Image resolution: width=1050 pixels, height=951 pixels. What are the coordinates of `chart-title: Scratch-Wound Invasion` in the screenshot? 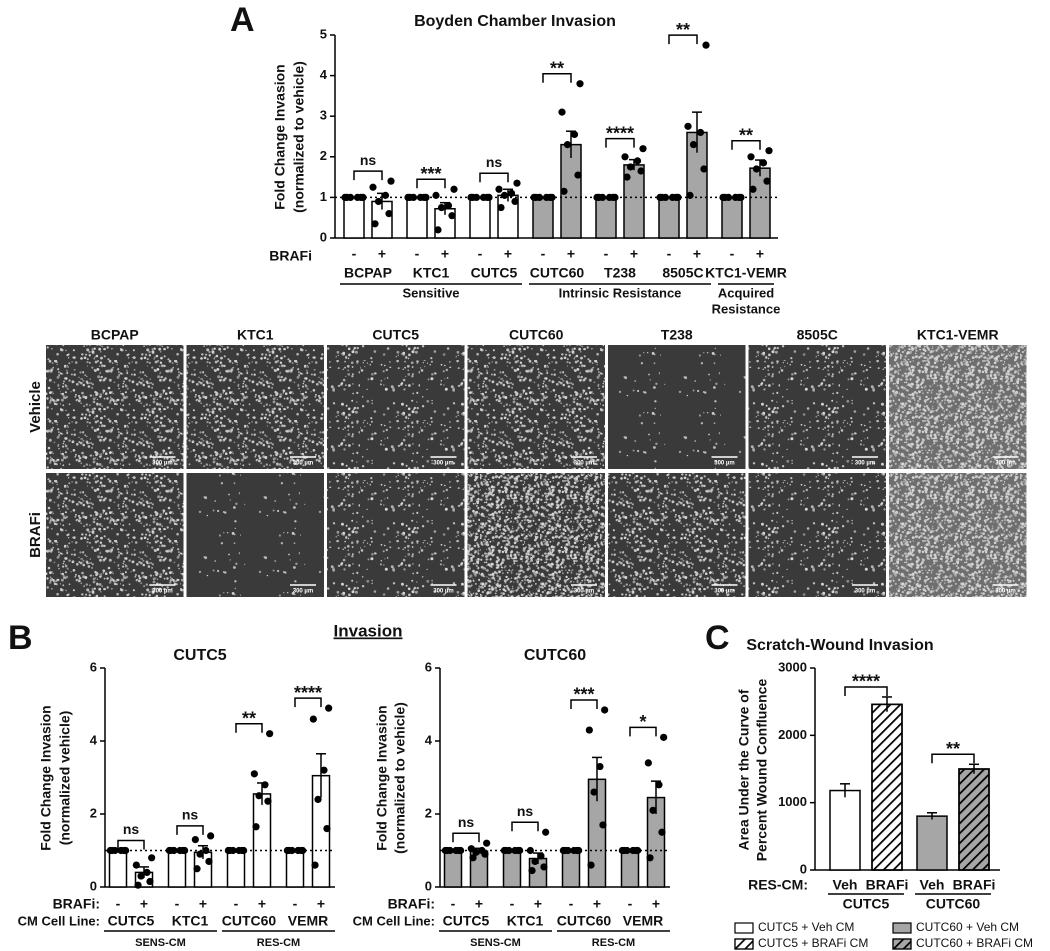 It's located at (839, 645).